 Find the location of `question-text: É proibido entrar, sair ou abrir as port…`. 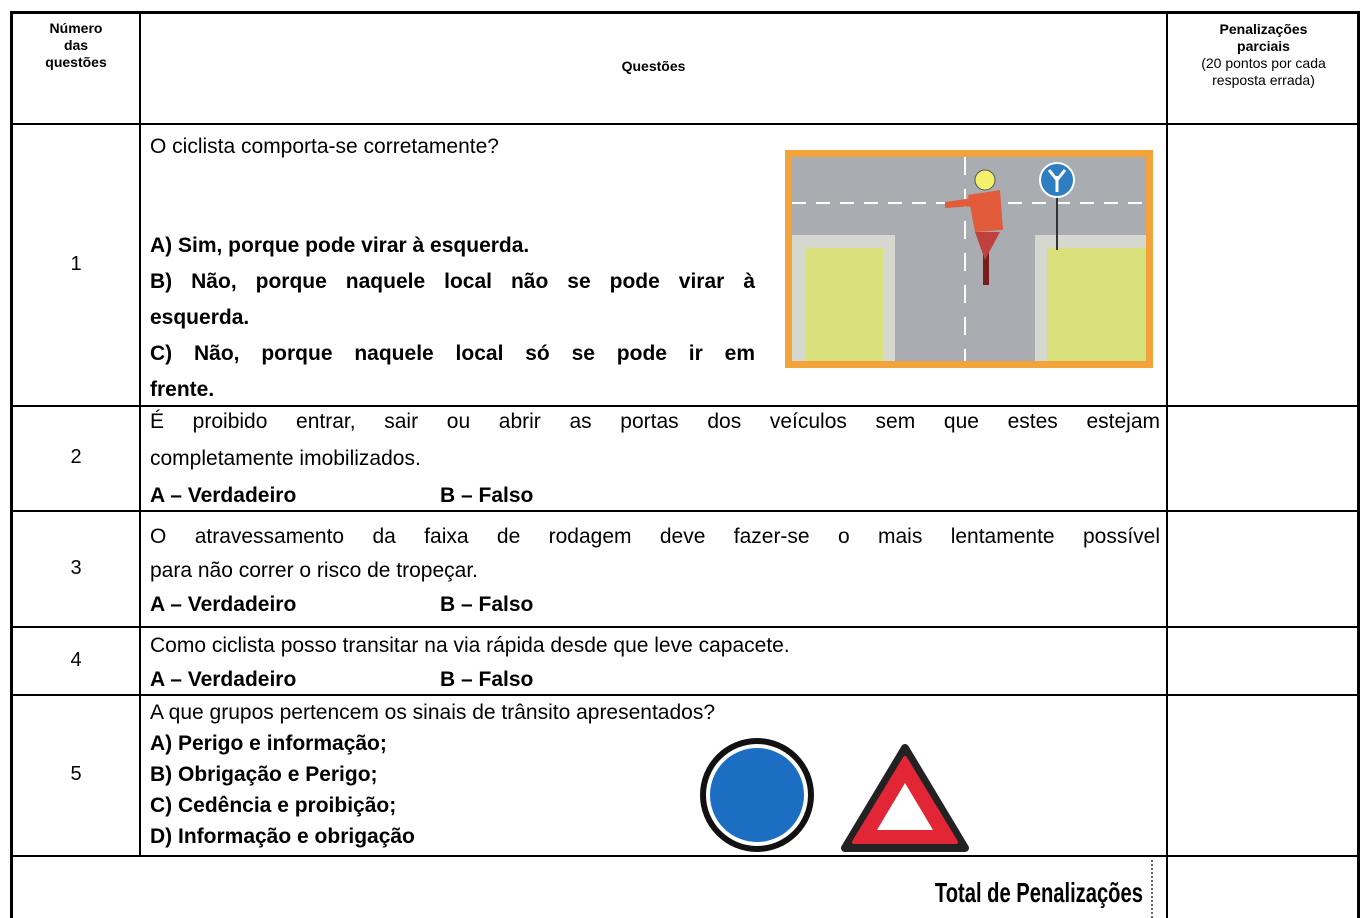

question-text: É proibido entrar, sair ou abrir as port… is located at coordinates (655, 421).